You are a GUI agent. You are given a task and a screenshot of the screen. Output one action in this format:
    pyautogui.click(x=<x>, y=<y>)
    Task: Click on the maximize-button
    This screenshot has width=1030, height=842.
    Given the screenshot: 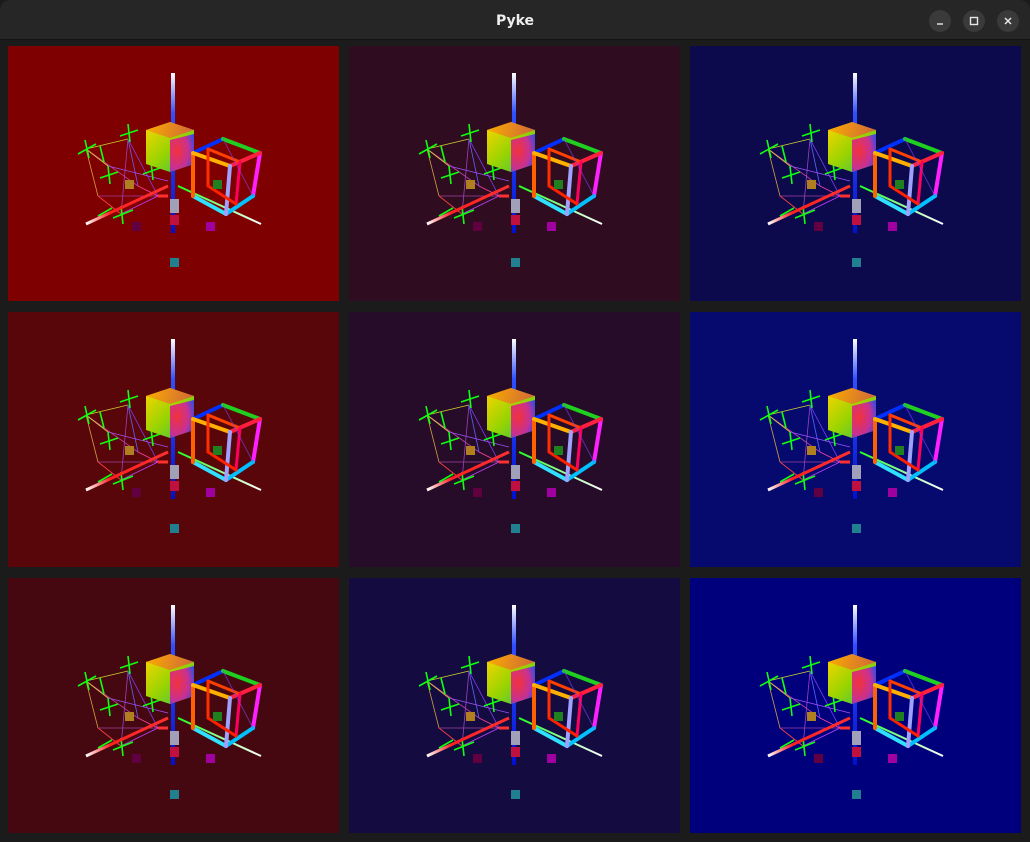 What is the action you would take?
    pyautogui.click(x=974, y=21)
    